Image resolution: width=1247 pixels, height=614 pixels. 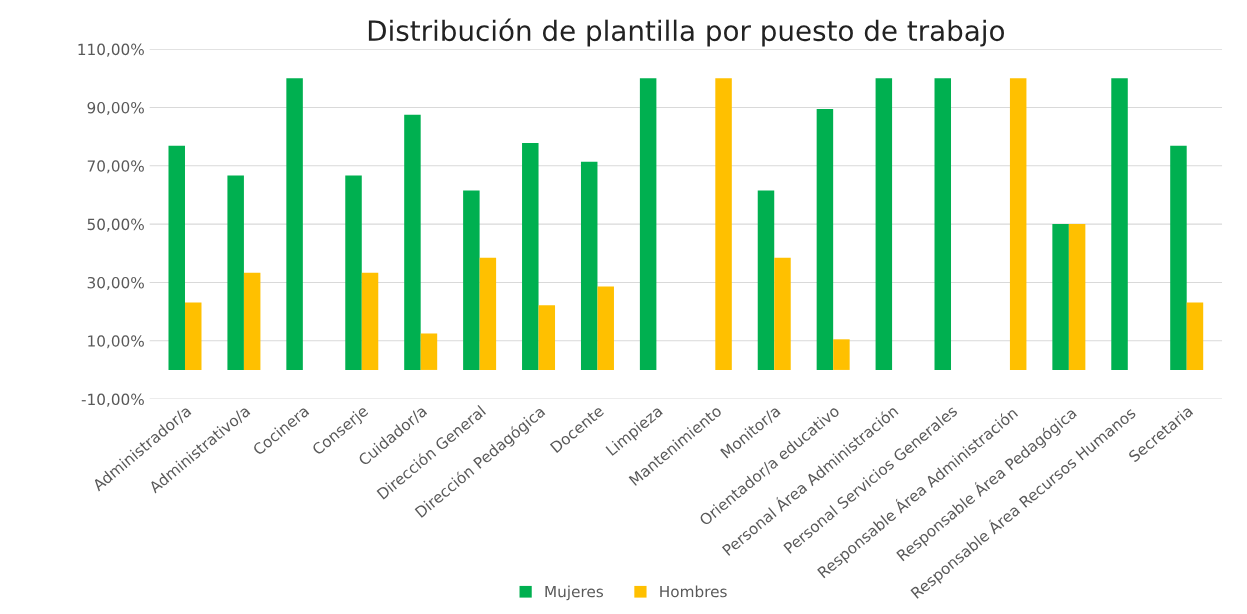 What do you see at coordinates (115, 108) in the screenshot?
I see `y-tick-label: 90,00%` at bounding box center [115, 108].